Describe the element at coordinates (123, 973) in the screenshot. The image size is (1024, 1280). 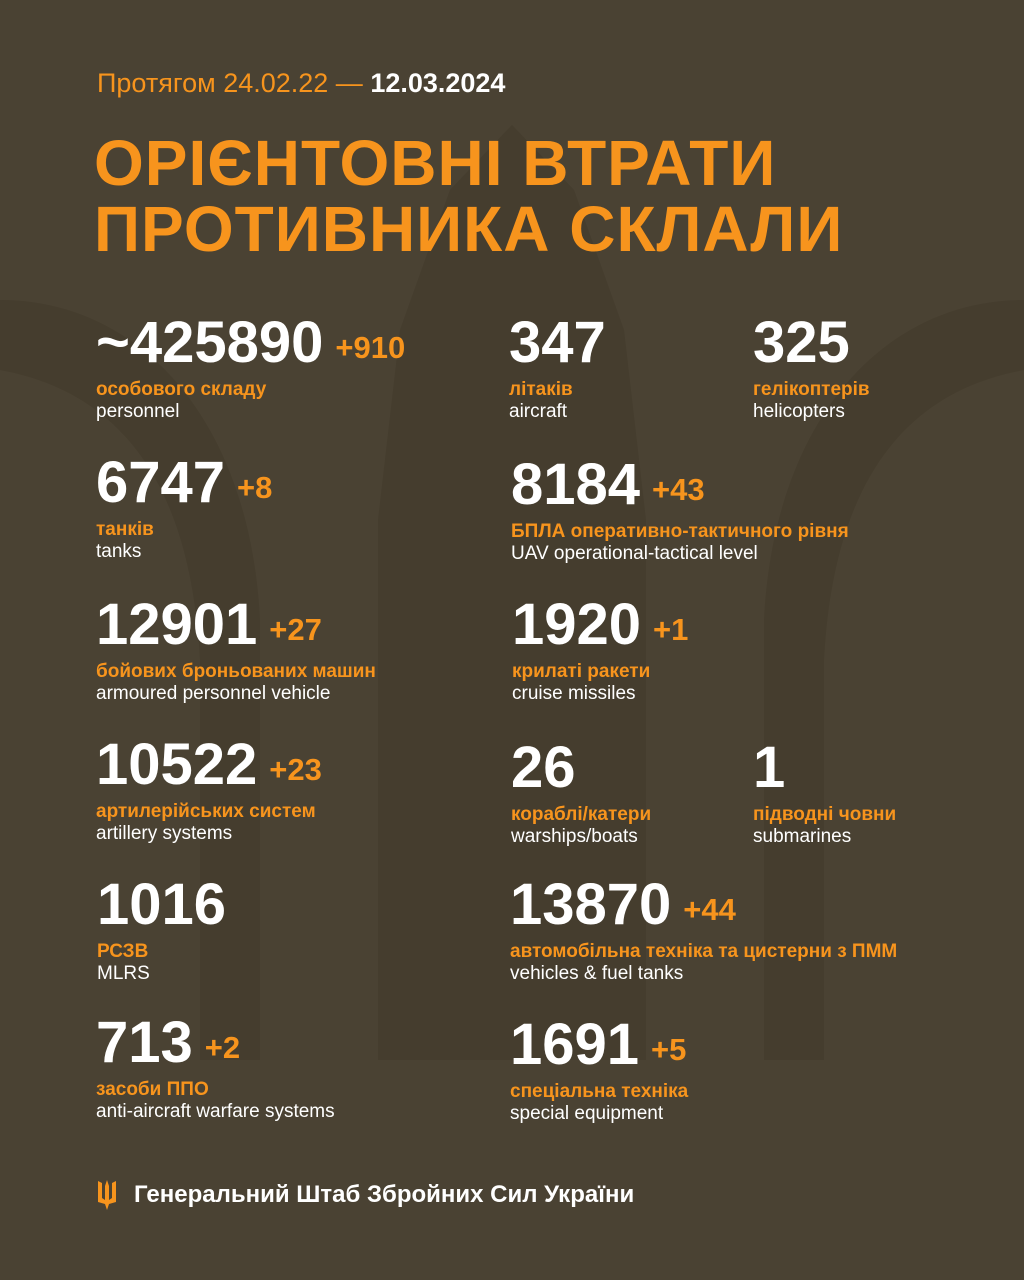
I see `stat-label-en: MLRS` at that location.